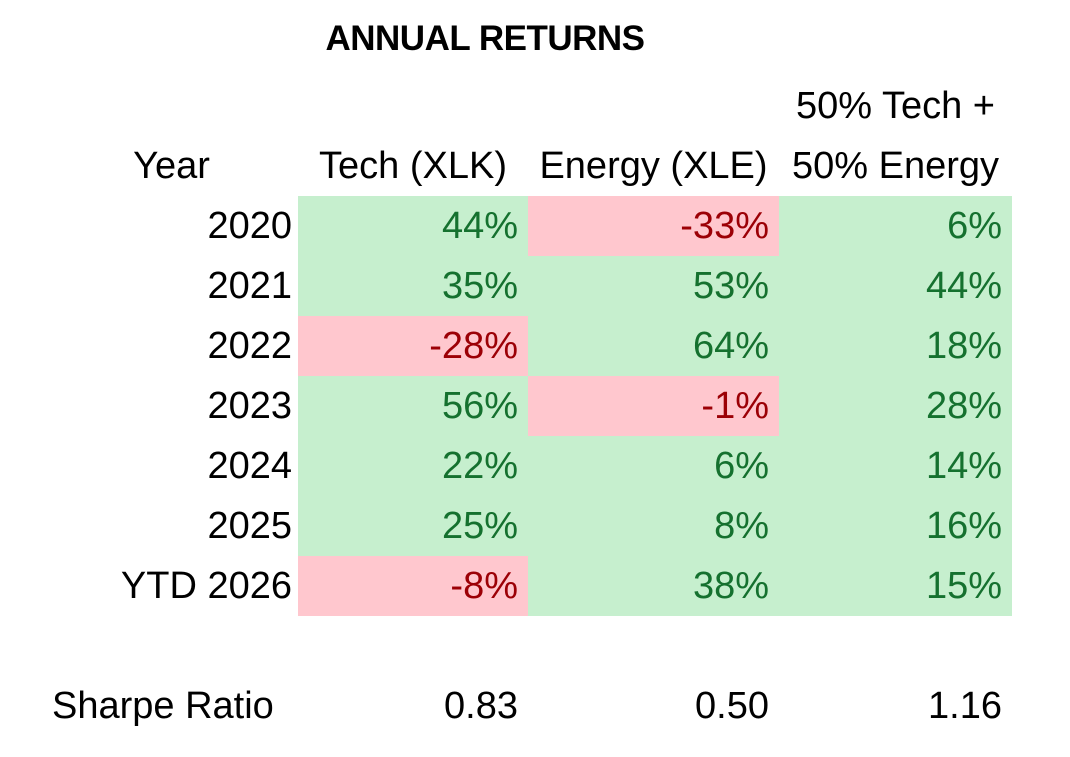  What do you see at coordinates (895, 286) in the screenshot?
I see `blend-return-2021: 44%` at bounding box center [895, 286].